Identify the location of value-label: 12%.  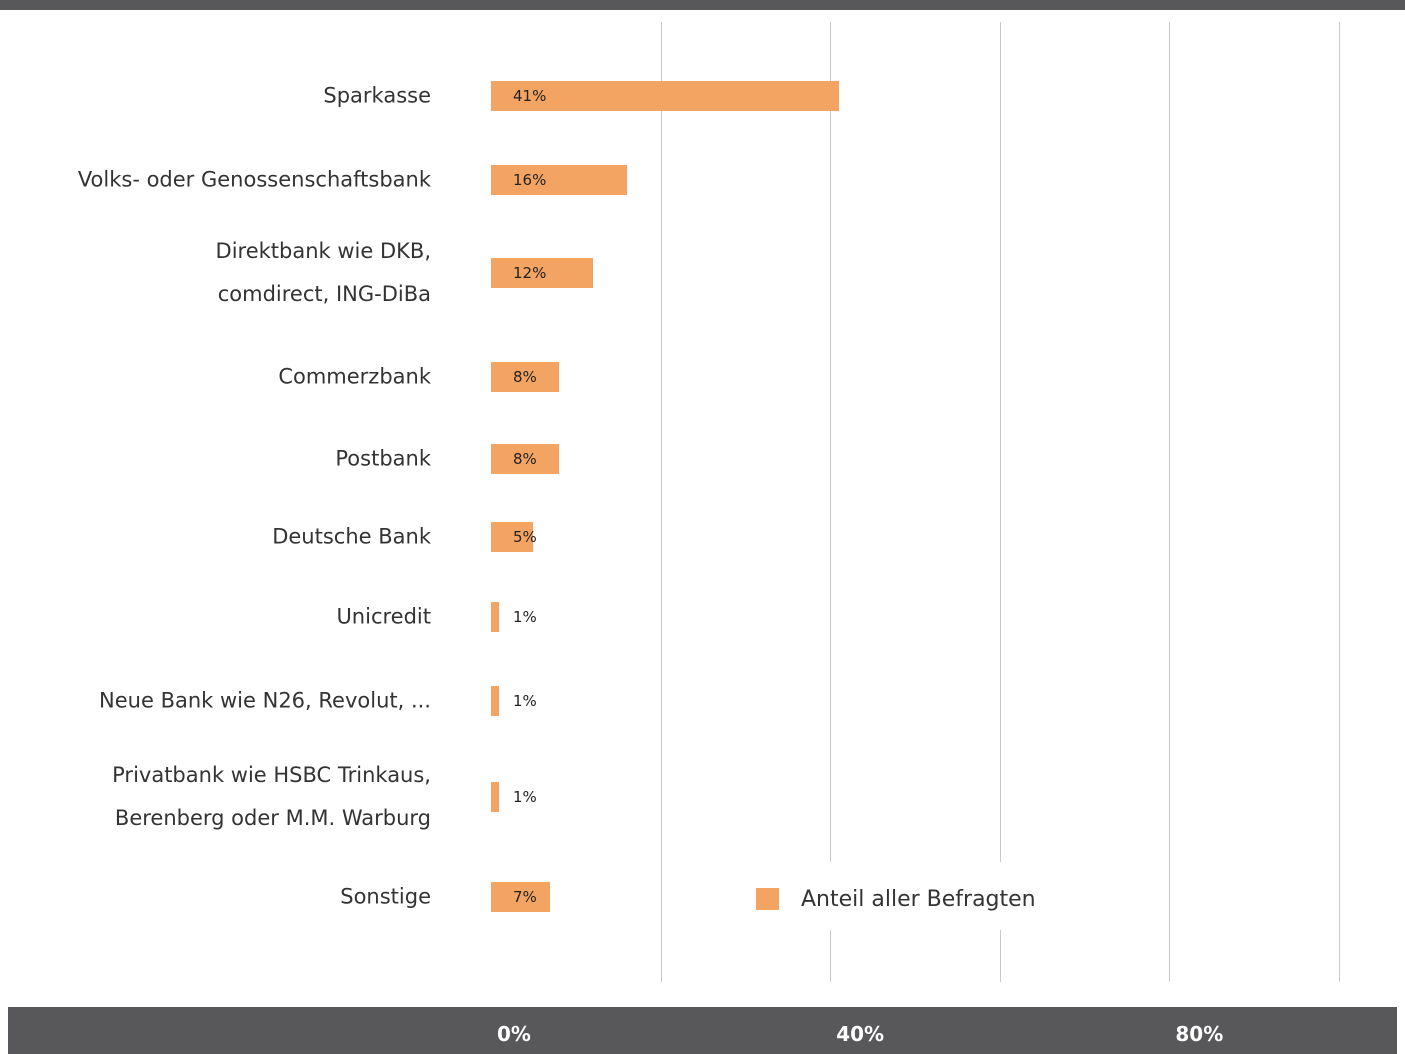
(530, 273).